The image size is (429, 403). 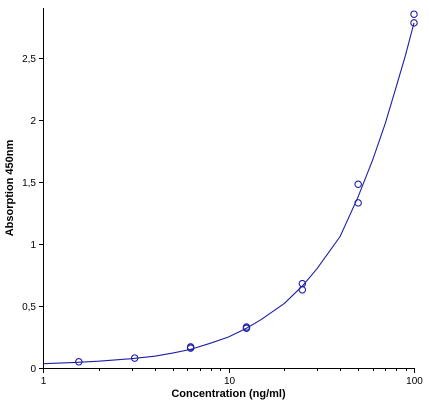 What do you see at coordinates (29, 59) in the screenshot?
I see `y-tick-label: 2,5` at bounding box center [29, 59].